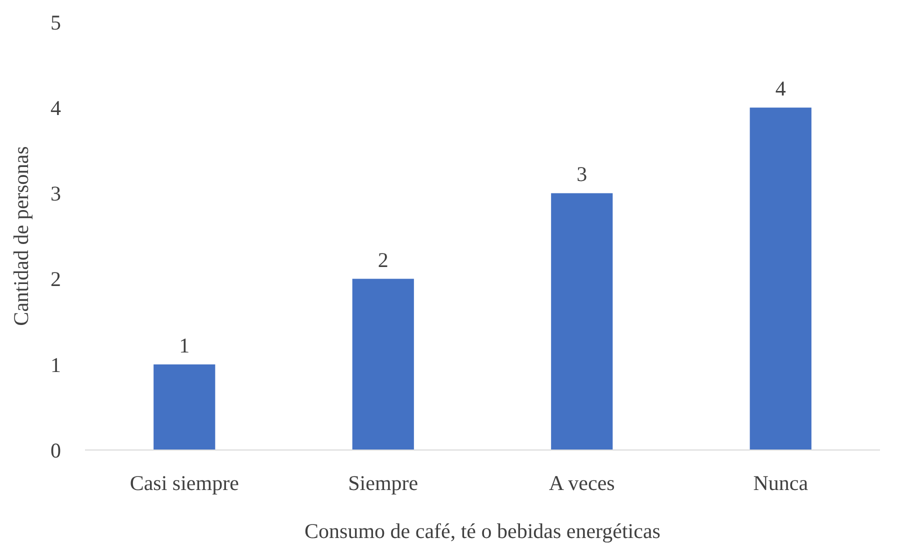  Describe the element at coordinates (21, 236) in the screenshot. I see `y-axis-title: Cantidad de personas` at that location.